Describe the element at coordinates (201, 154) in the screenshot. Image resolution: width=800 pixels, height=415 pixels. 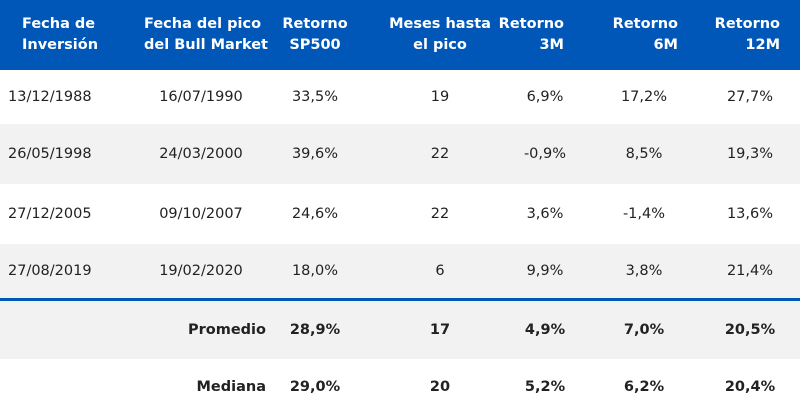
I see `cell-fecha-pico: 24/03/2000` at that location.